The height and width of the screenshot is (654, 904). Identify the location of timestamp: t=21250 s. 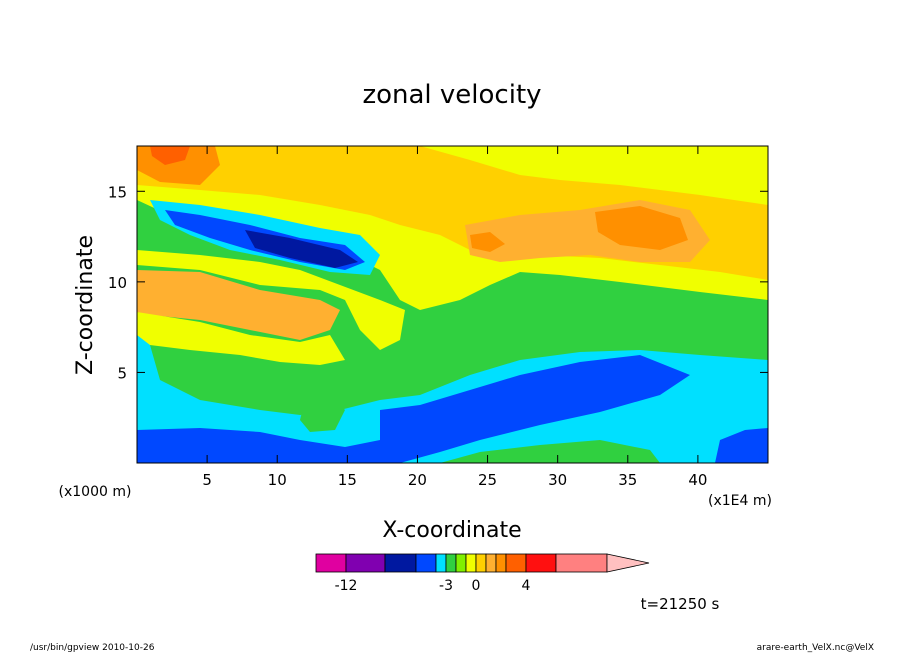
(680, 604).